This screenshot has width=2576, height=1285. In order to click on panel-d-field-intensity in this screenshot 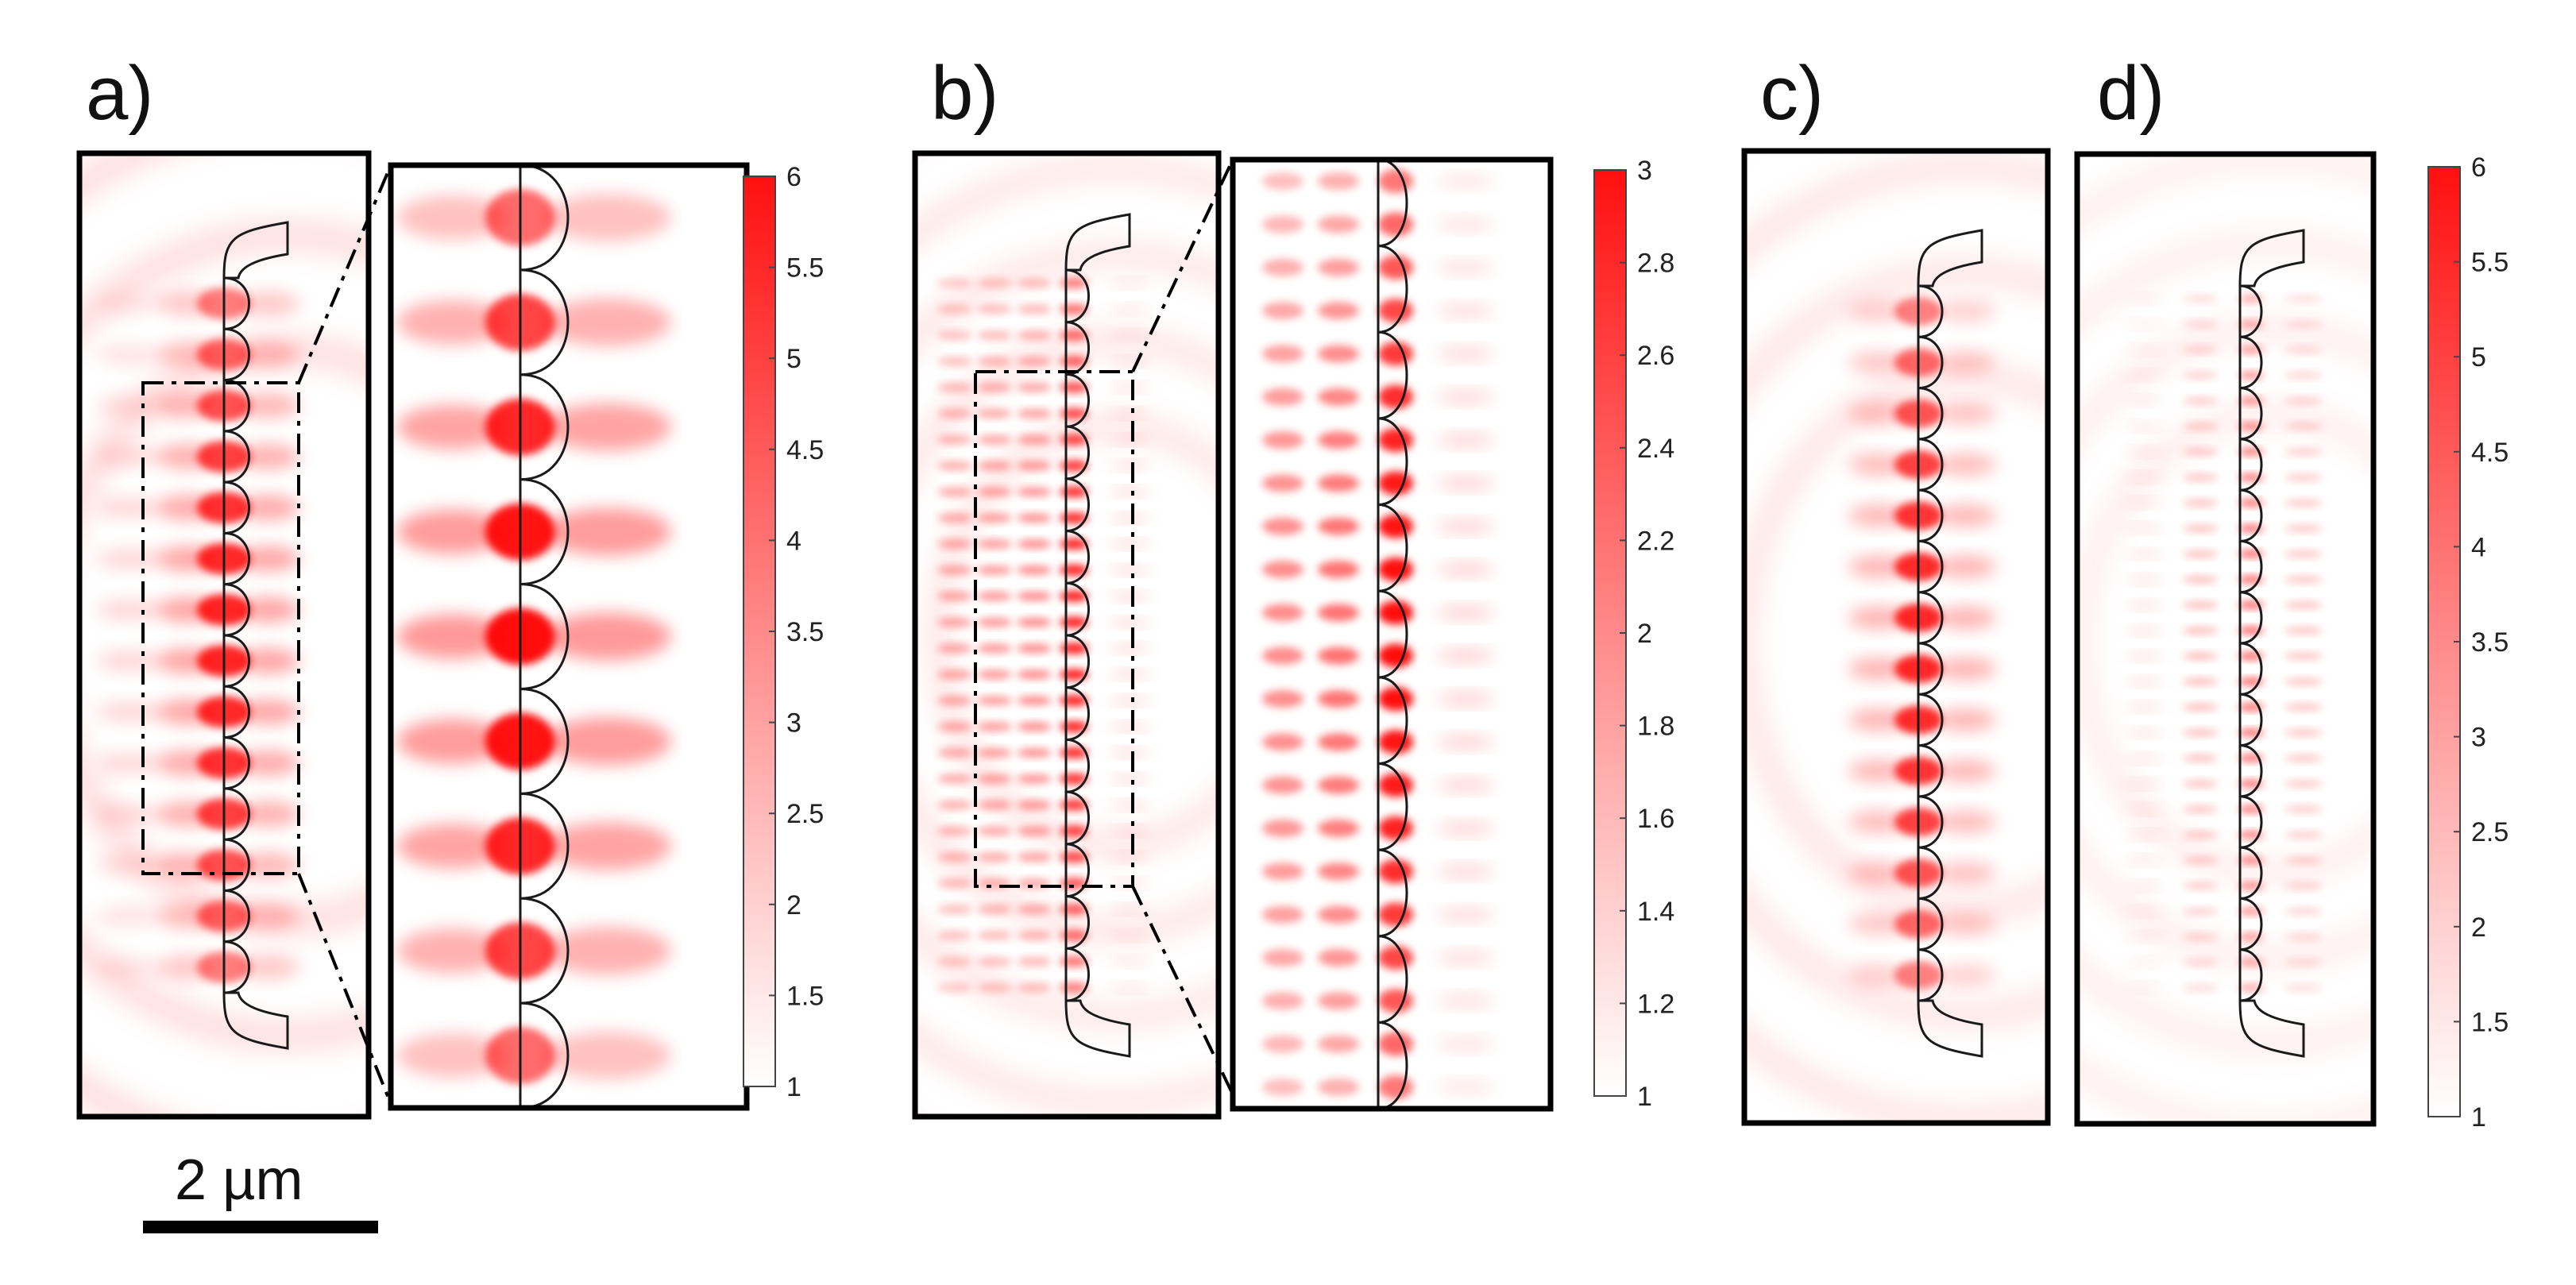, I will do `click(2225, 639)`.